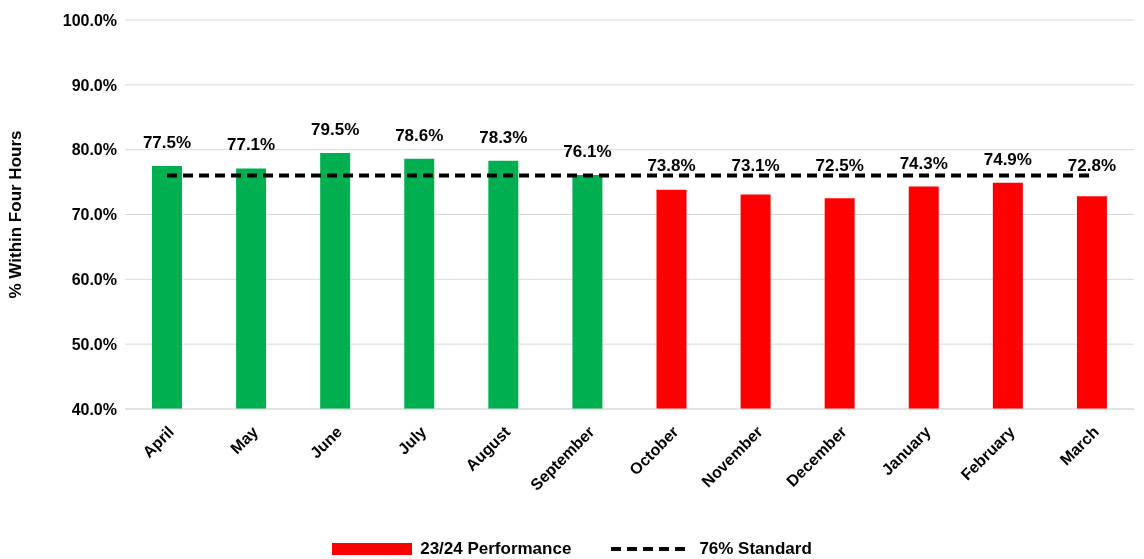  What do you see at coordinates (412, 440) in the screenshot?
I see `x-tick-label: July` at bounding box center [412, 440].